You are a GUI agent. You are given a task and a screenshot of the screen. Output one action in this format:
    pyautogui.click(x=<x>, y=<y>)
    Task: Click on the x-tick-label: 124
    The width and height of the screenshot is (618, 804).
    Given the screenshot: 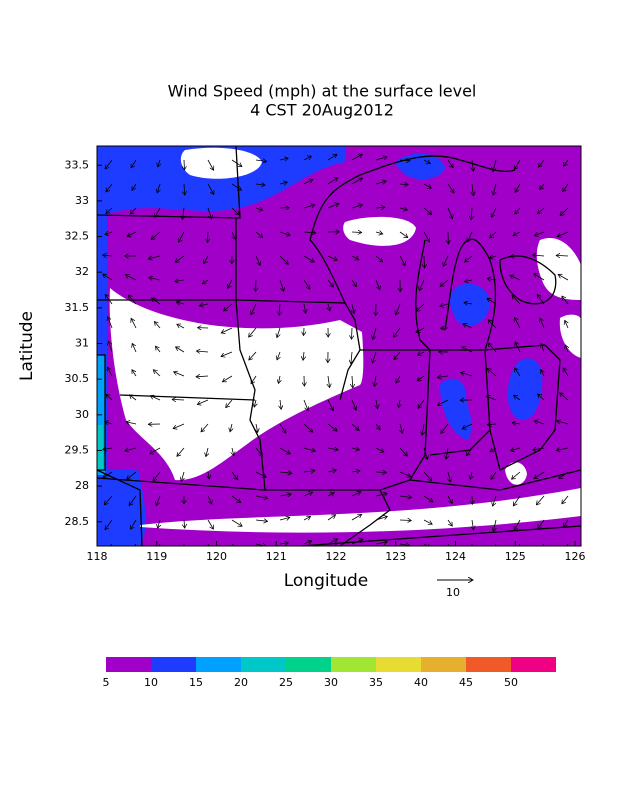 What is the action you would take?
    pyautogui.click(x=455, y=556)
    